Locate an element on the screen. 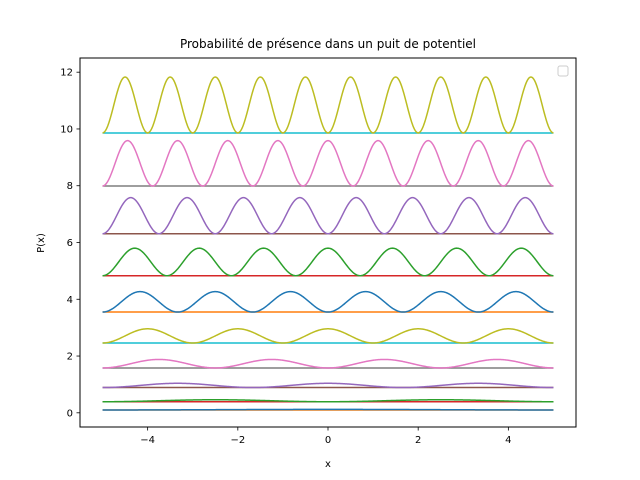 Image resolution: width=640 pixels, height=480 pixels. y-axis: 0 2 4 6 8 10 12 is located at coordinates (70, 243).